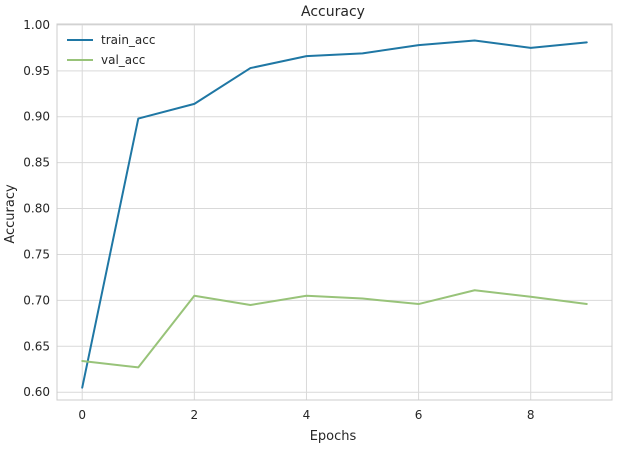 This screenshot has width=629, height=454. I want to click on legend: train_acc val_acc, so click(111, 50).